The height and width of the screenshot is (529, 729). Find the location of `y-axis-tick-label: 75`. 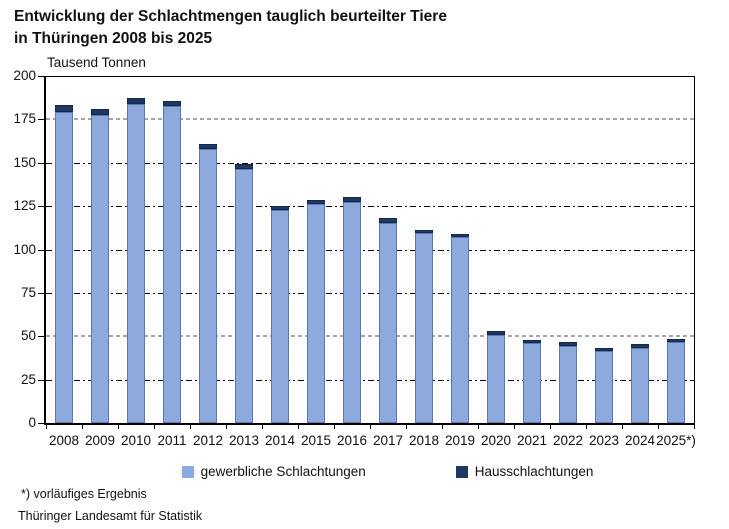

y-axis-tick-label: 75 is located at coordinates (28, 292).